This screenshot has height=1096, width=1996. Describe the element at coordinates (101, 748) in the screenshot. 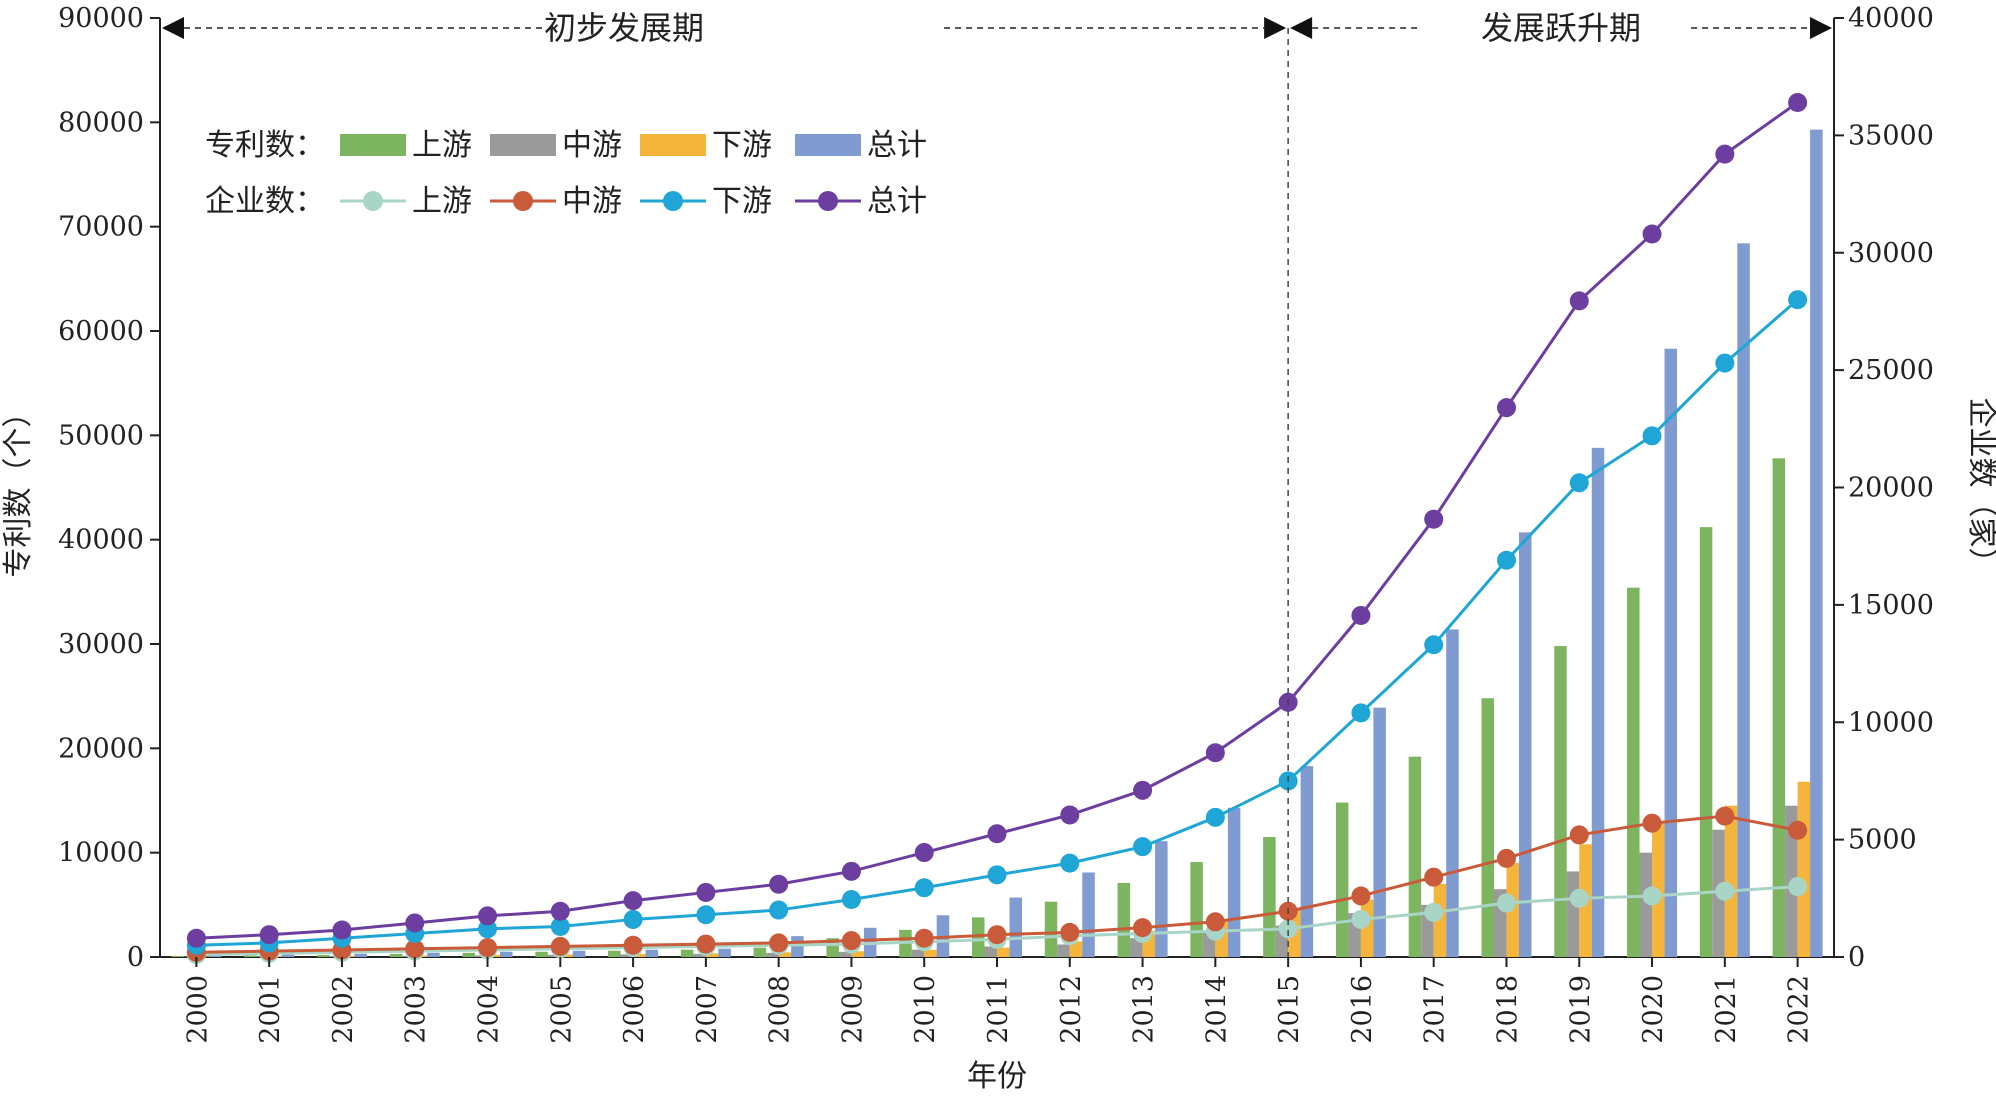

I see `left-tick-label: 20000` at that location.